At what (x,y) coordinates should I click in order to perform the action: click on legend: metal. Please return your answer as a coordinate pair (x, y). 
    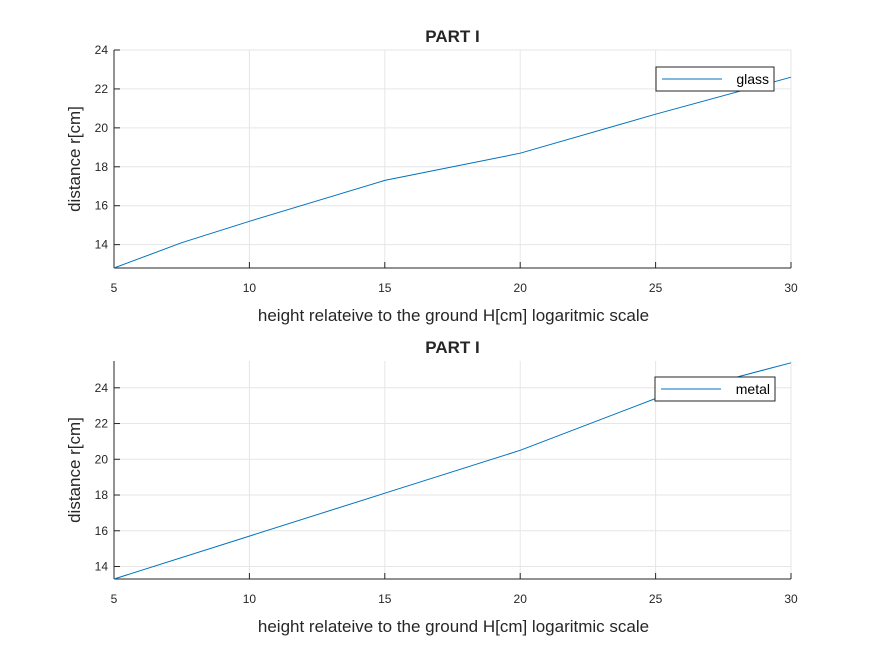
    Looking at the image, I should click on (715, 389).